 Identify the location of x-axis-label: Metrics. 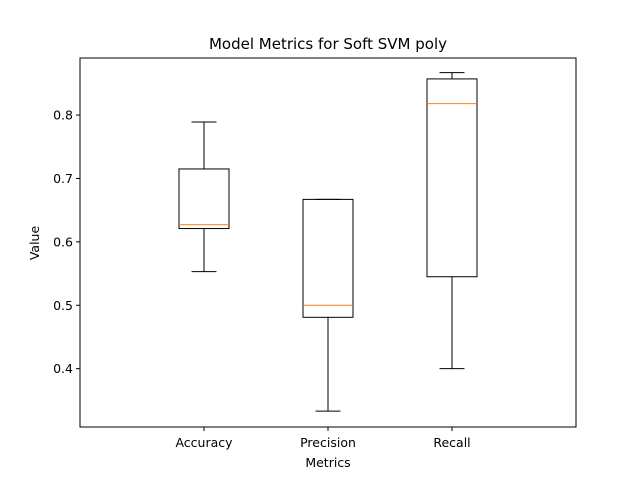
(327, 462).